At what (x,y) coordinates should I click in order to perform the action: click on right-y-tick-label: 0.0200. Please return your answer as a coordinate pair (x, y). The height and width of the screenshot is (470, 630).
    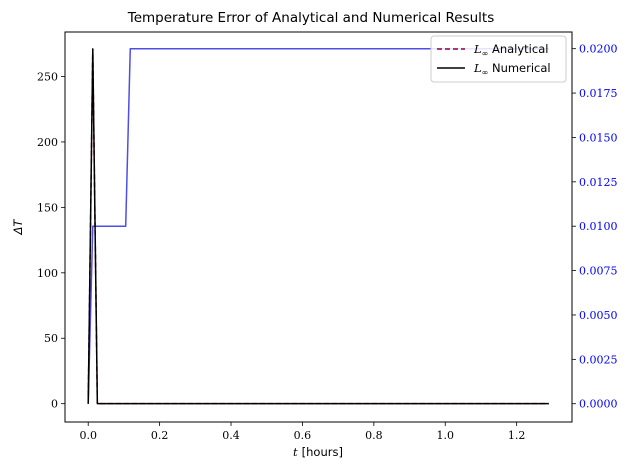
    Looking at the image, I should click on (598, 49).